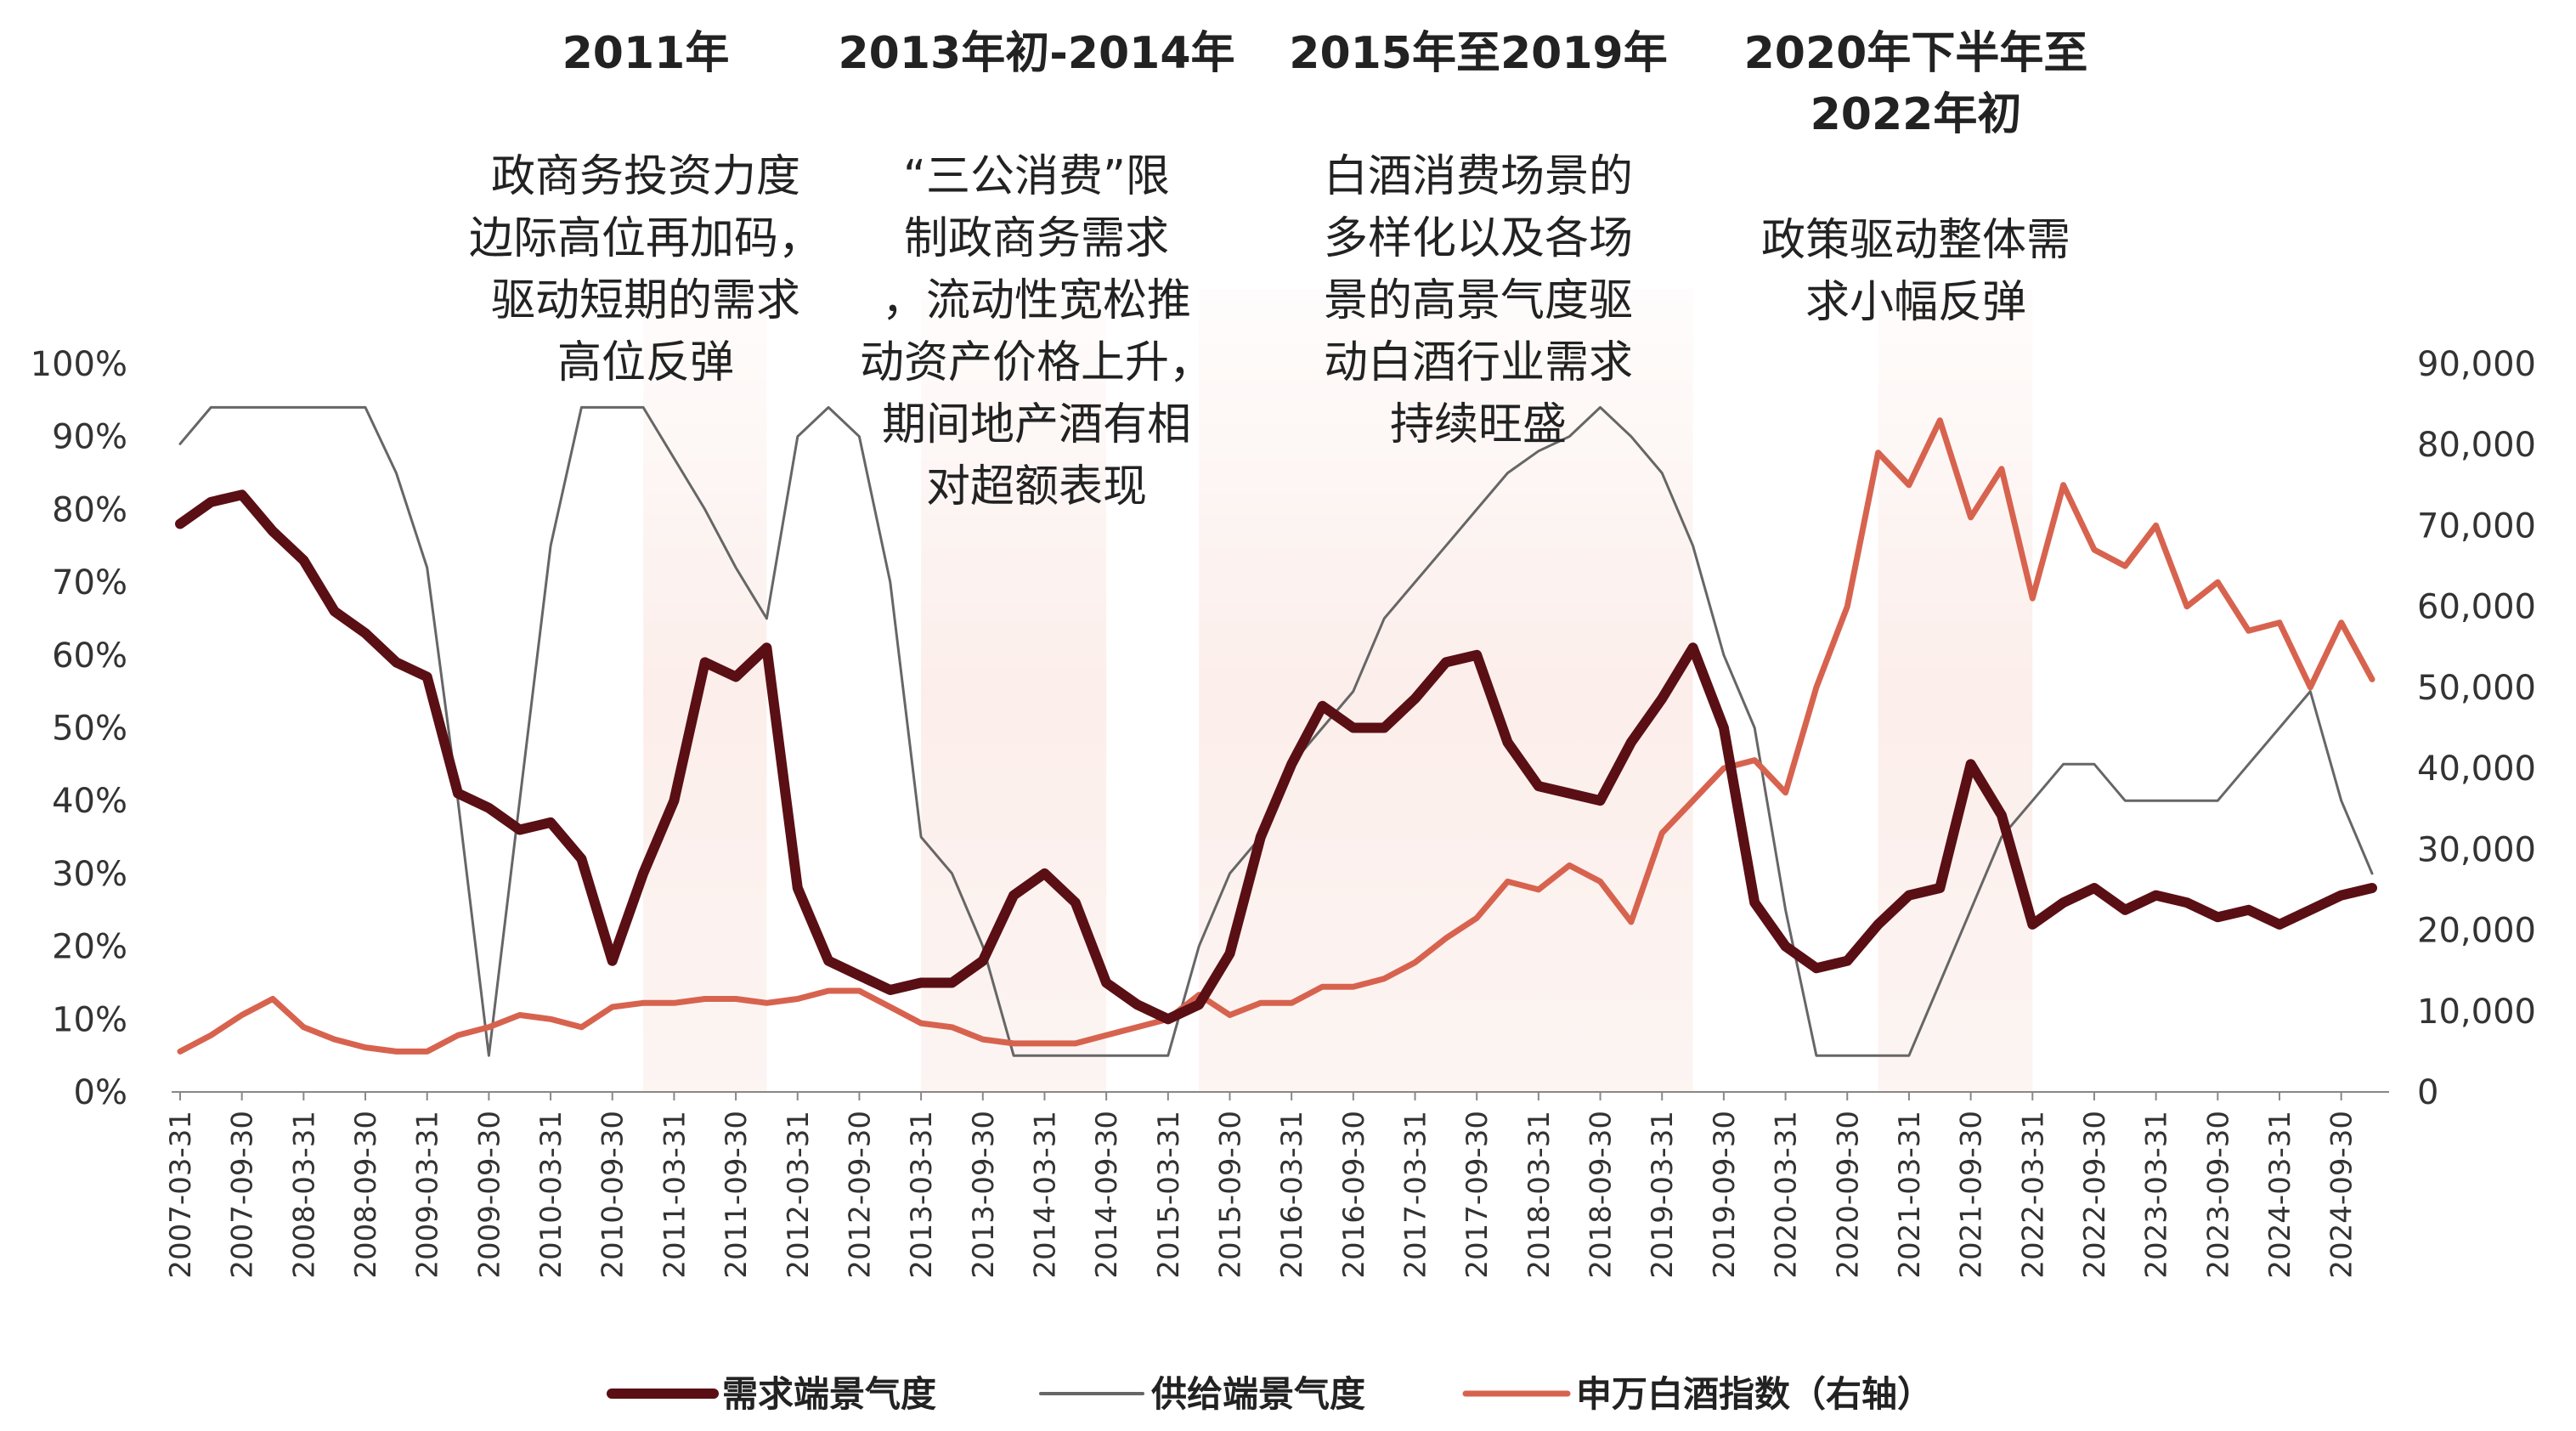 The width and height of the screenshot is (2576, 1431). Describe the element at coordinates (1725, 1195) in the screenshot. I see `x-tick-label: 2019-09-30` at that location.